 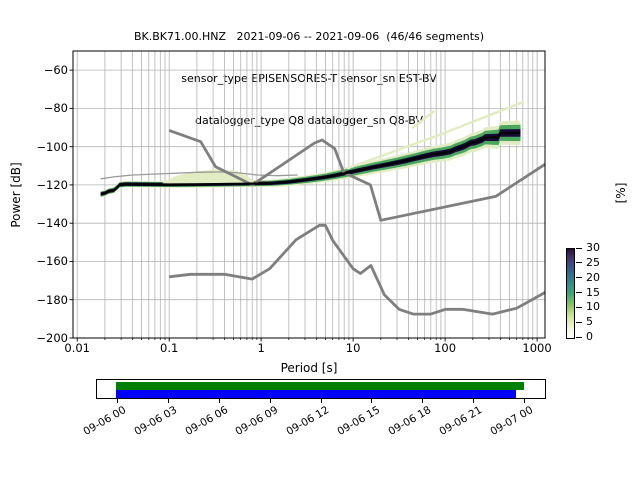 What do you see at coordinates (52, 184) in the screenshot?
I see `y-tick-label: −120` at bounding box center [52, 184].